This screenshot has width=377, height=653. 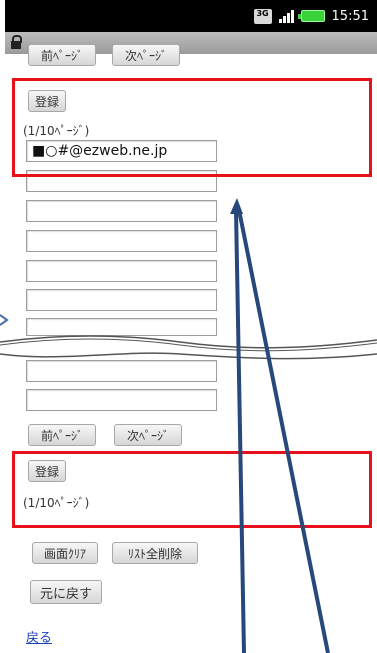 What do you see at coordinates (4, 320) in the screenshot?
I see `side-arrow-icon` at bounding box center [4, 320].